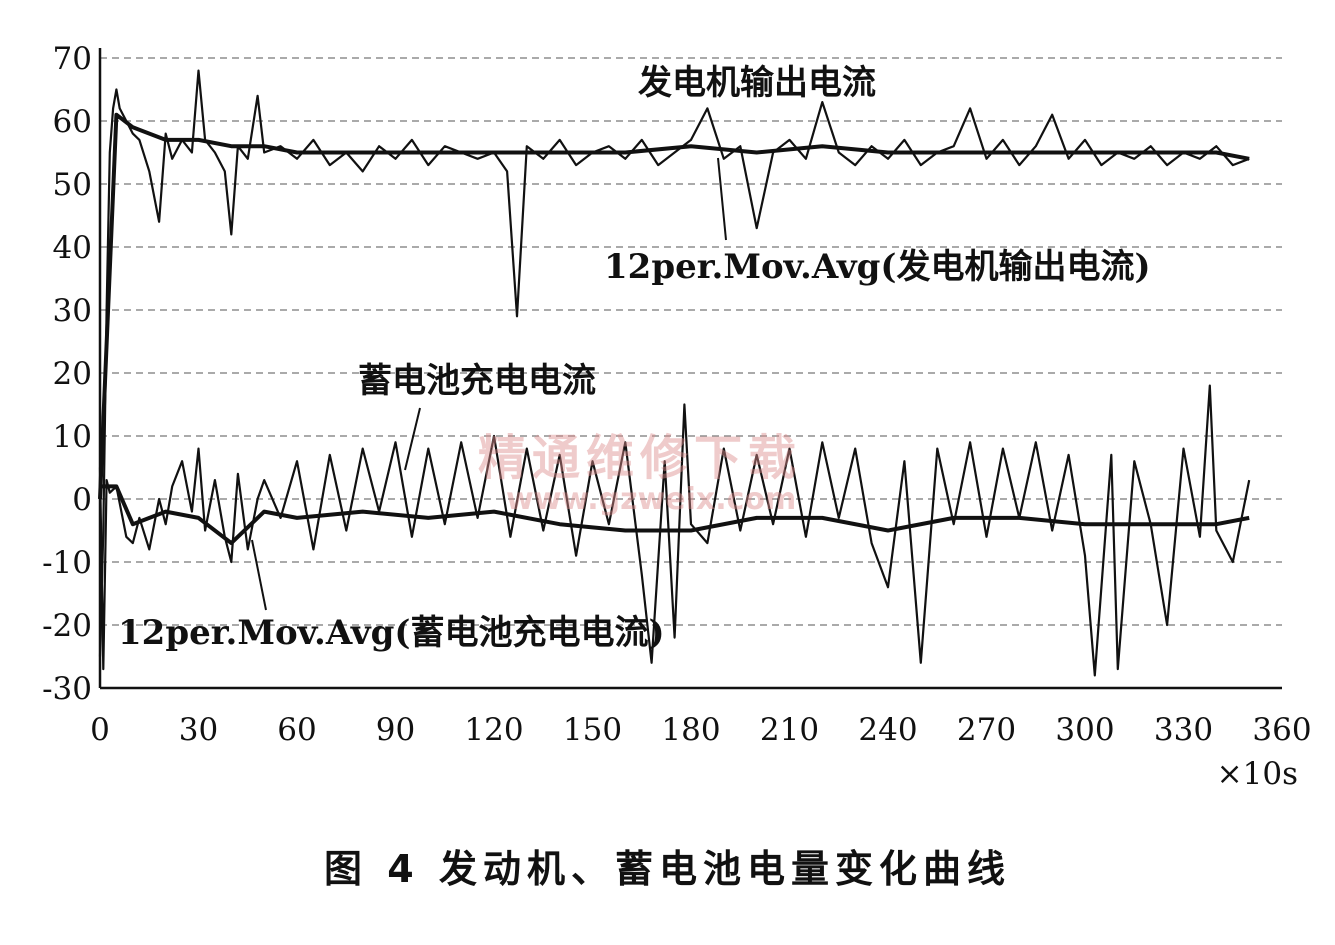 This screenshot has width=1335, height=945. I want to click on y-tick-labels: 70 60 50 40 30 20 10 0 -10 -20 -30, so click(67, 374).